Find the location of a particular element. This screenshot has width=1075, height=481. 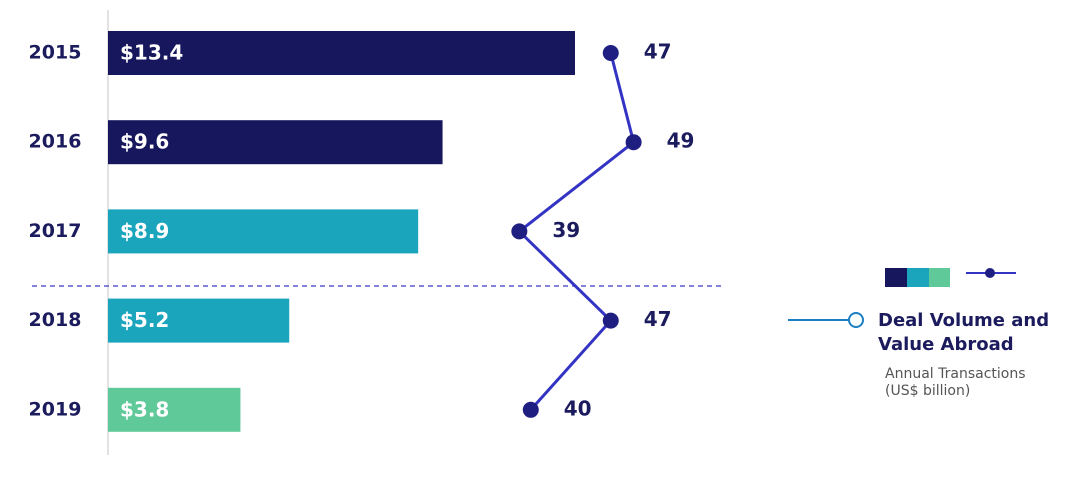

legend-title: Deal Volume and Value Abroad is located at coordinates (964, 332).